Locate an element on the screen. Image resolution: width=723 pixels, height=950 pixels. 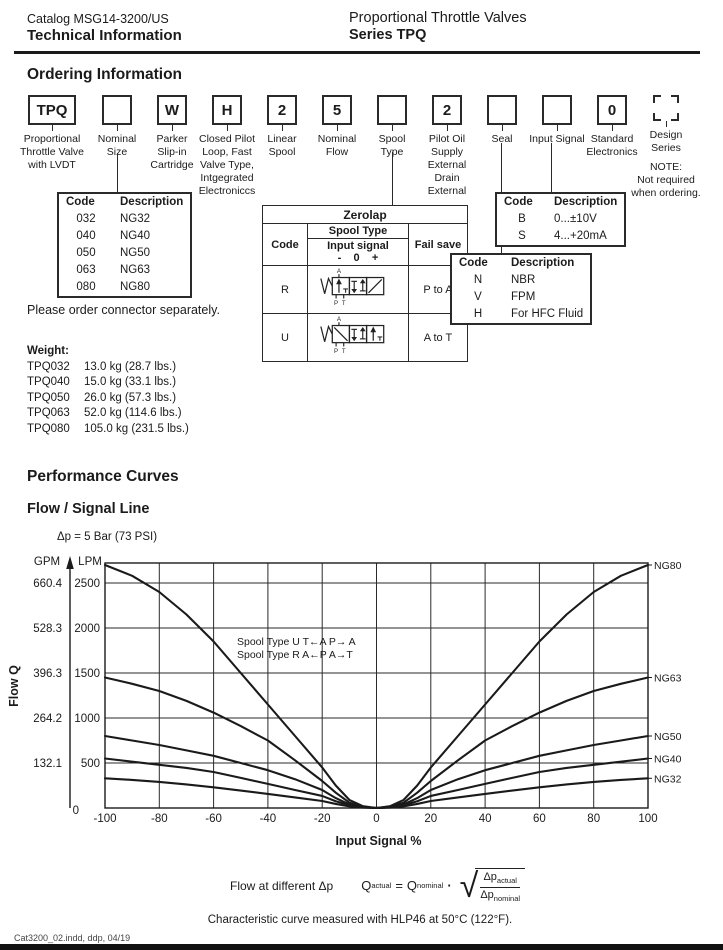
table-row: 050 NG50 is located at coordinates (124, 253).